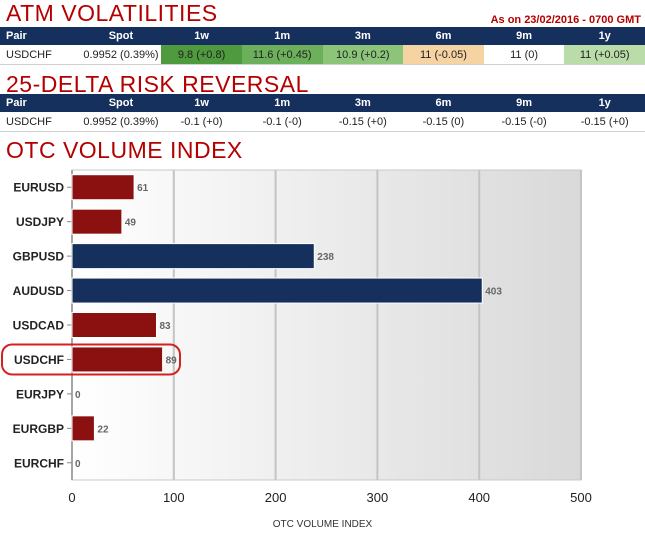  What do you see at coordinates (131, 223) in the screenshot?
I see `bar-value-label: 49` at bounding box center [131, 223].